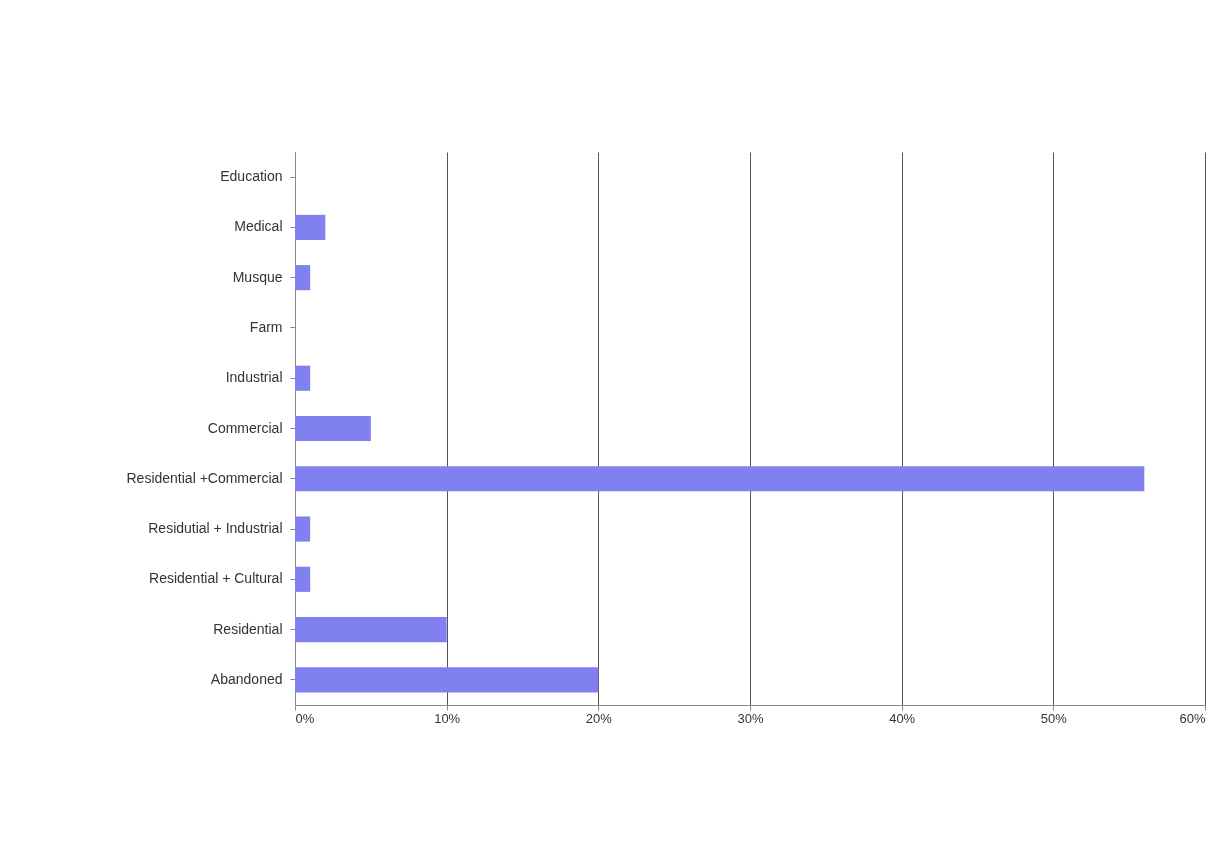  Describe the element at coordinates (305, 718) in the screenshot. I see `x-tick-label: 0%` at that location.